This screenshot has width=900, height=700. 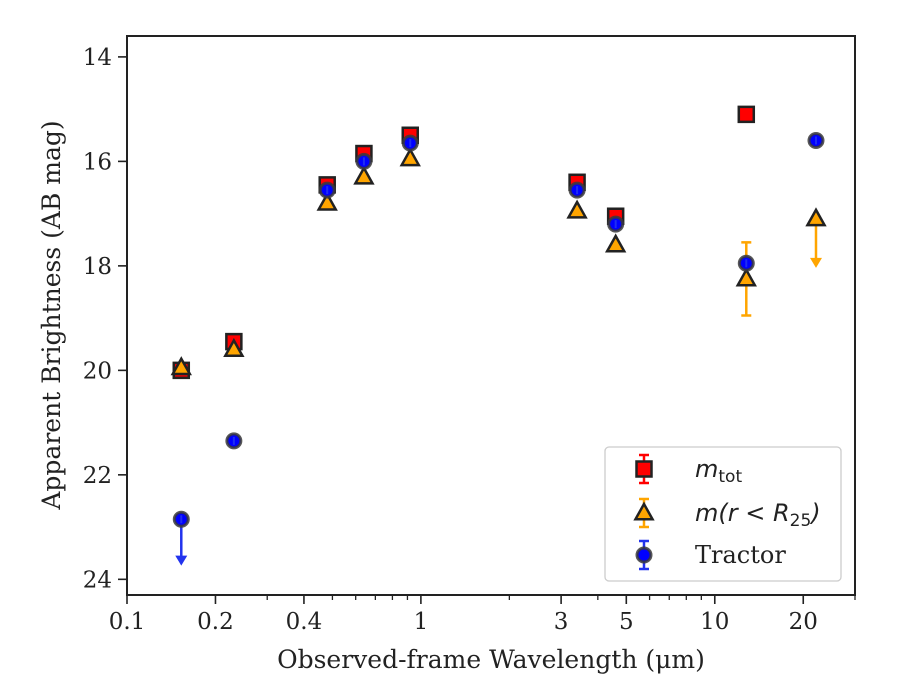 I want to click on legend-label-mr25: m(r < R25), so click(x=758, y=515).